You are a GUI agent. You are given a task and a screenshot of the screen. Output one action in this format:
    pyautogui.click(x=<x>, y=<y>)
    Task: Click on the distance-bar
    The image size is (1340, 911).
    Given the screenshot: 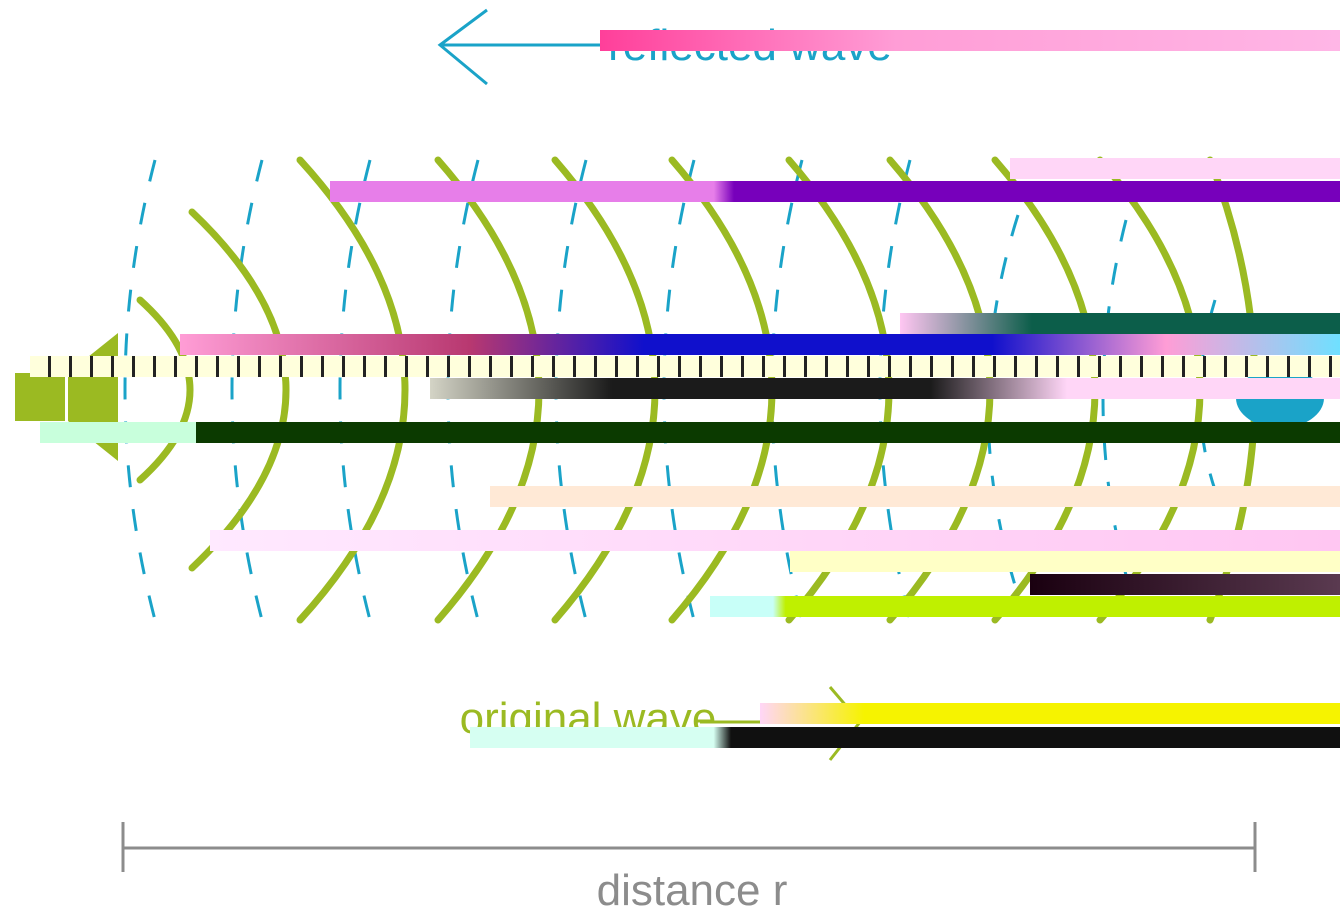 What is the action you would take?
    pyautogui.click(x=689, y=847)
    